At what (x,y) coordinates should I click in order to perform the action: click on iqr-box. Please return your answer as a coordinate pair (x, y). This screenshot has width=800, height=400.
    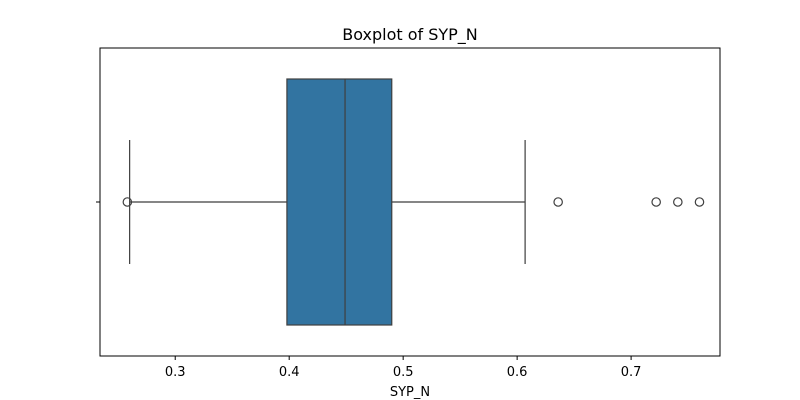
    Looking at the image, I should click on (339, 202).